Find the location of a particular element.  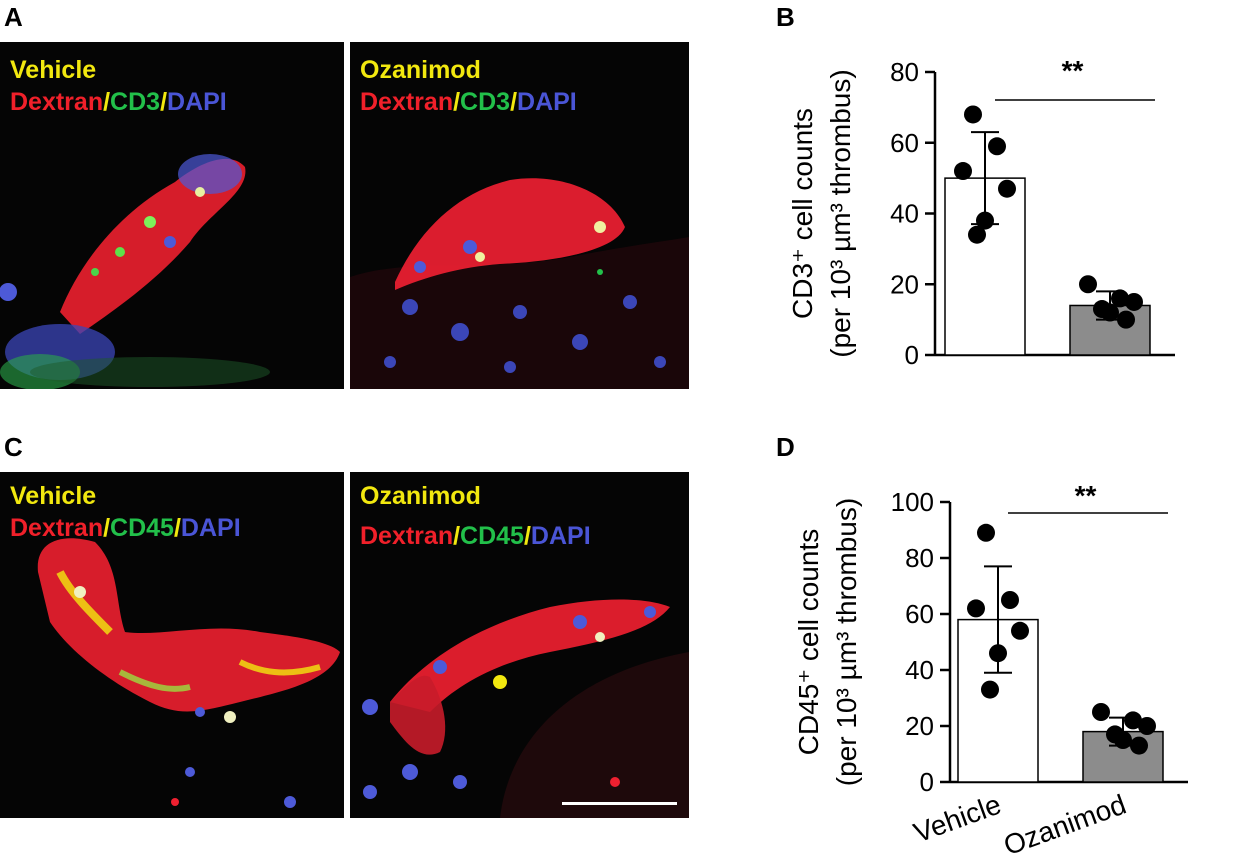

panel-letter-d: D is located at coordinates (785, 447).